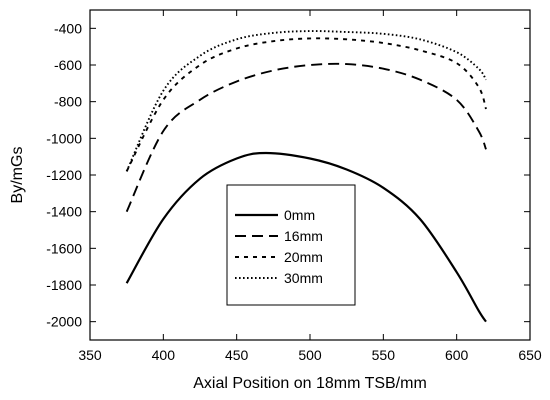 This screenshot has width=550, height=400. Describe the element at coordinates (64, 285) in the screenshot. I see `y-tick-label: -1800` at that location.